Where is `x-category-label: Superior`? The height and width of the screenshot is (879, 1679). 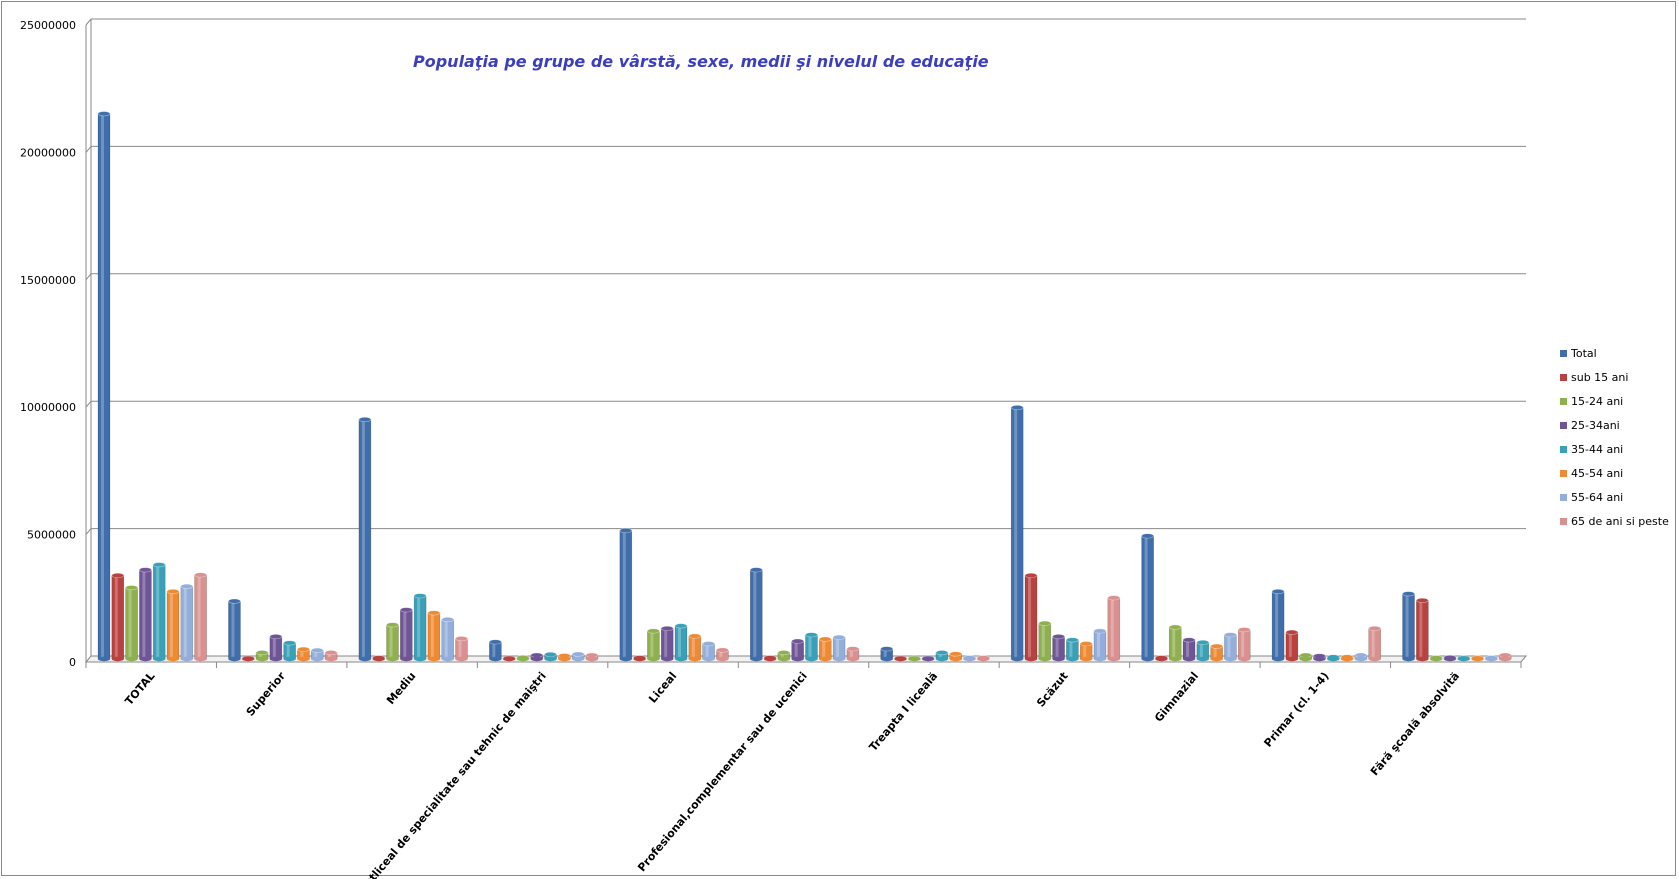
x-category-label: Superior is located at coordinates (266, 694).